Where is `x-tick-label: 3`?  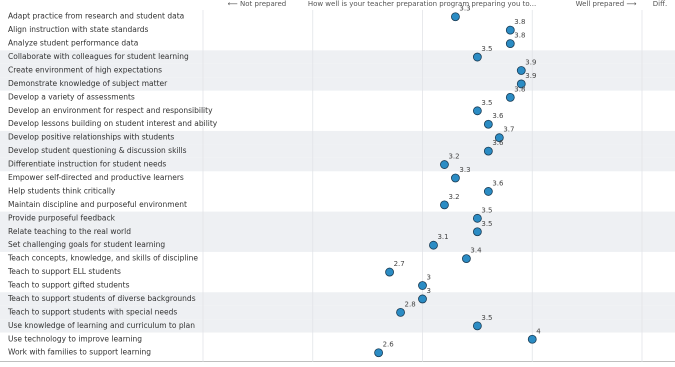
x-tick-label: 3 is located at coordinates (422, 366).